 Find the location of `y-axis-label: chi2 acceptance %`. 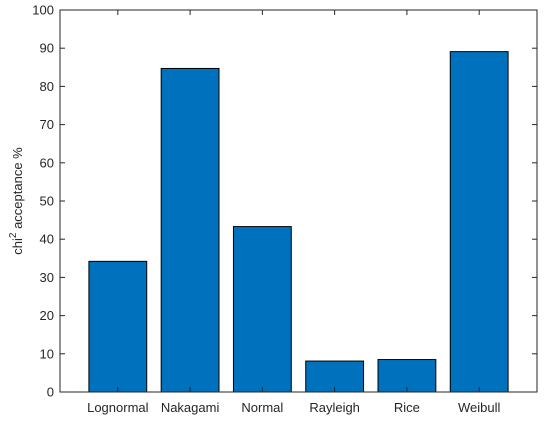

y-axis-label: chi2 acceptance % is located at coordinates (16, 201).